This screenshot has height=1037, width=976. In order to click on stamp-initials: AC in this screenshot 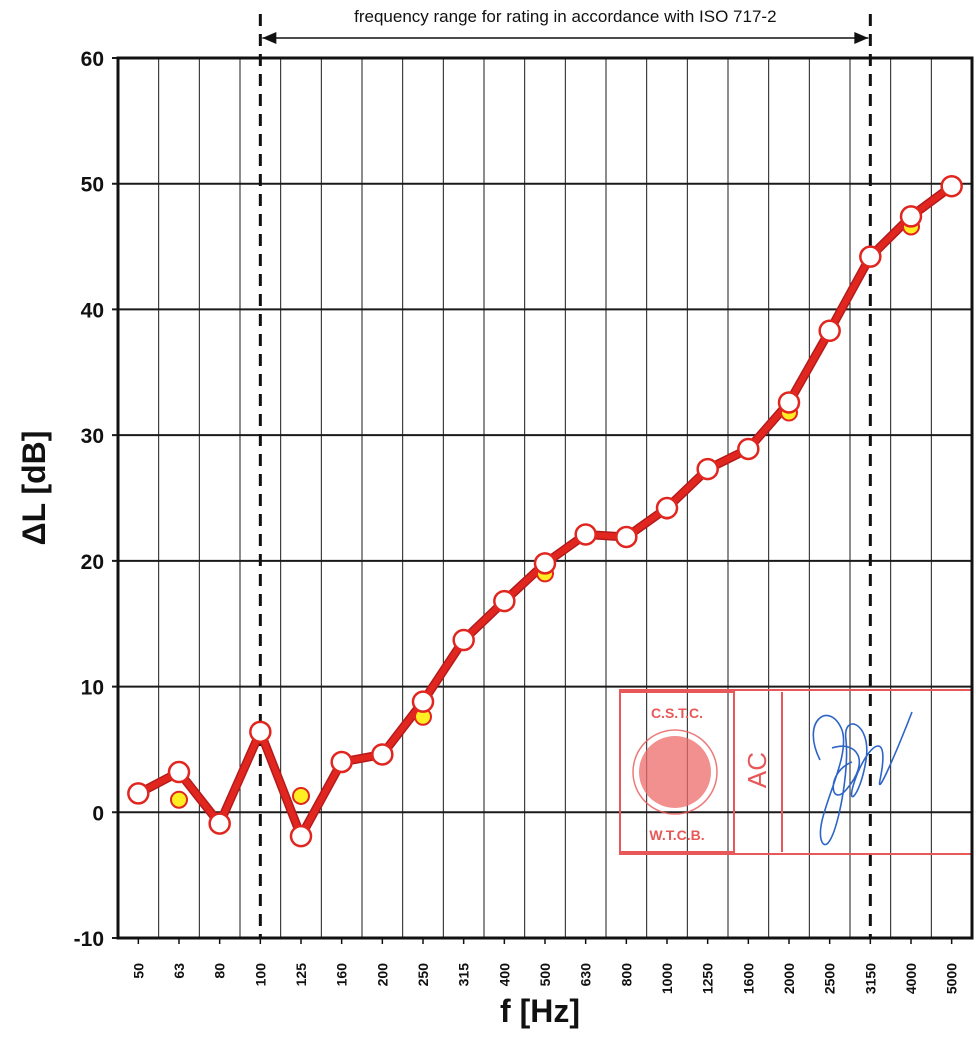, I will do `click(757, 770)`.